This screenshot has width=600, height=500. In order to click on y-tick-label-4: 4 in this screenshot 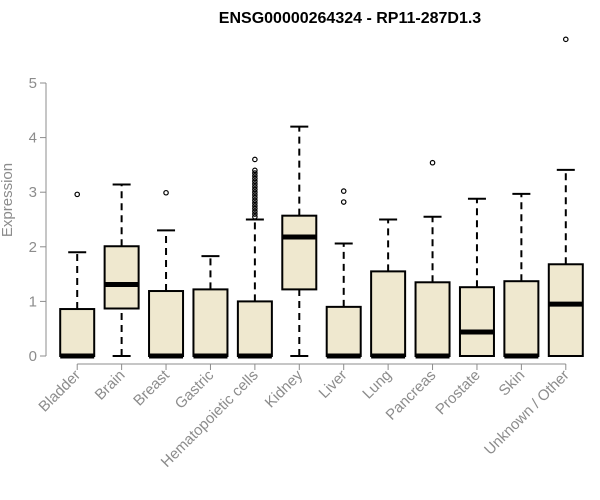, I will do `click(33, 138)`.